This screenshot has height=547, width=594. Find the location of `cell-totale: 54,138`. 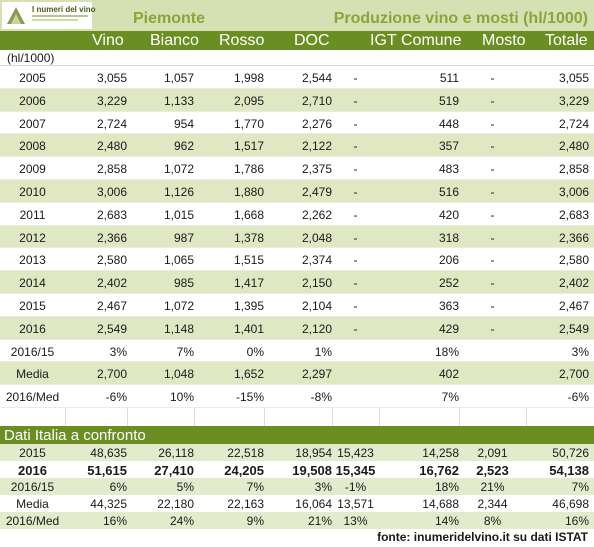

cell-totale: 54,138 is located at coordinates (569, 470).